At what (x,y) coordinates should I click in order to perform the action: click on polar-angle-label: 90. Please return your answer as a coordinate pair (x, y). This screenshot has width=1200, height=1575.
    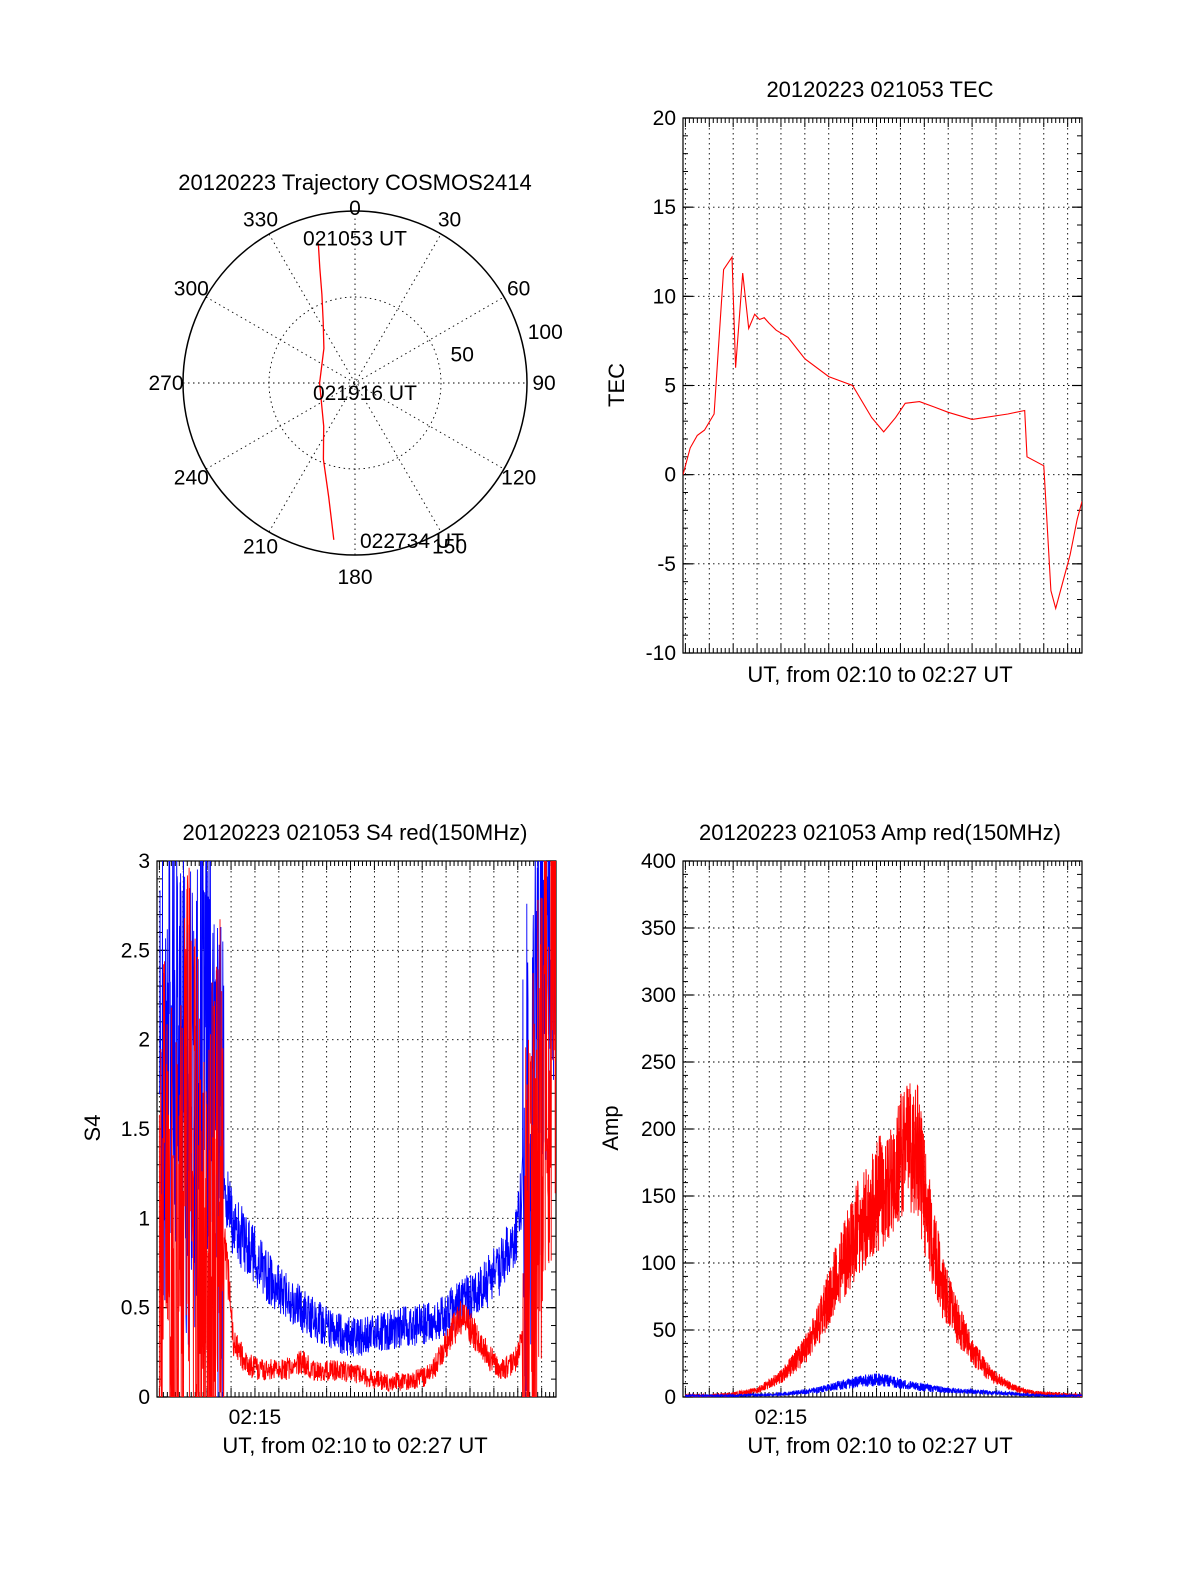
    Looking at the image, I should click on (543, 383).